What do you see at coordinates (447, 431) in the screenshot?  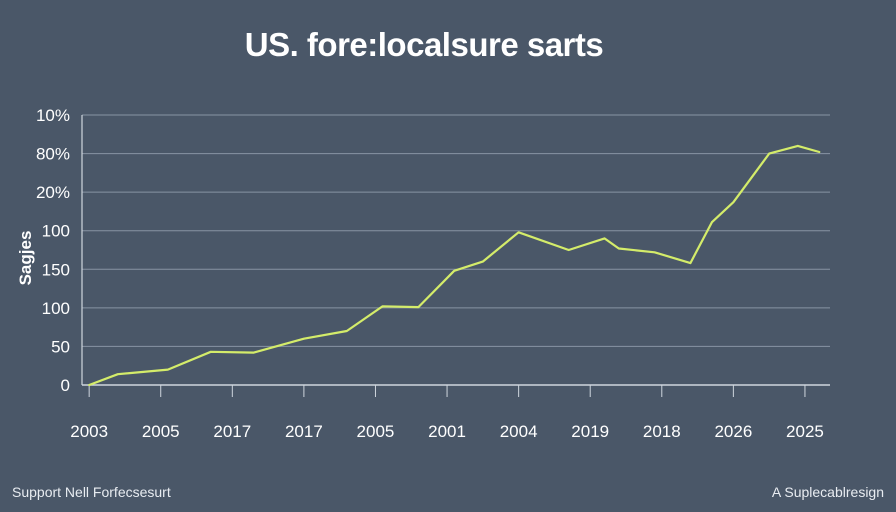 I see `x-tick-label: 2001` at bounding box center [447, 431].